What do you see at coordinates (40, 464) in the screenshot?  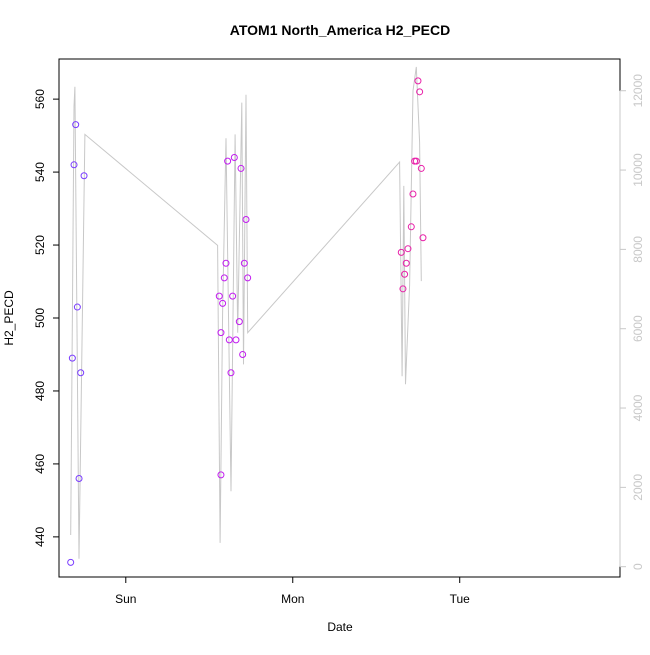 I see `y-tick-label: 460` at bounding box center [40, 464].